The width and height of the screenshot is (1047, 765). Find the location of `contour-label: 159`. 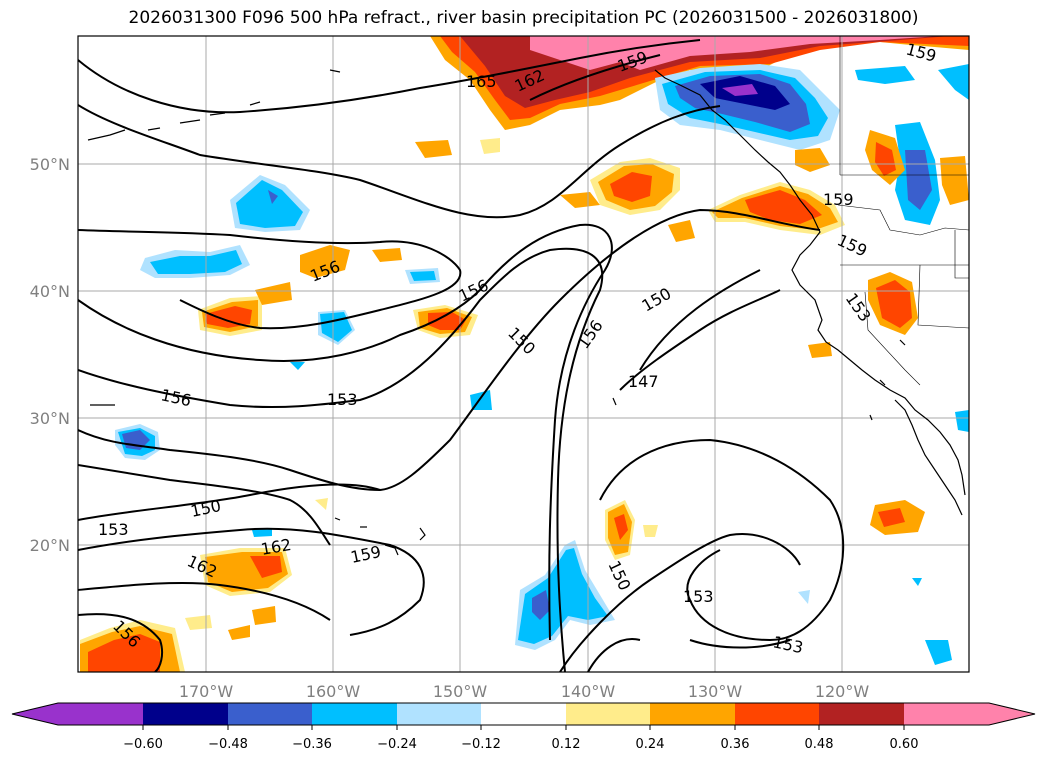

contour-label: 159 is located at coordinates (838, 199).